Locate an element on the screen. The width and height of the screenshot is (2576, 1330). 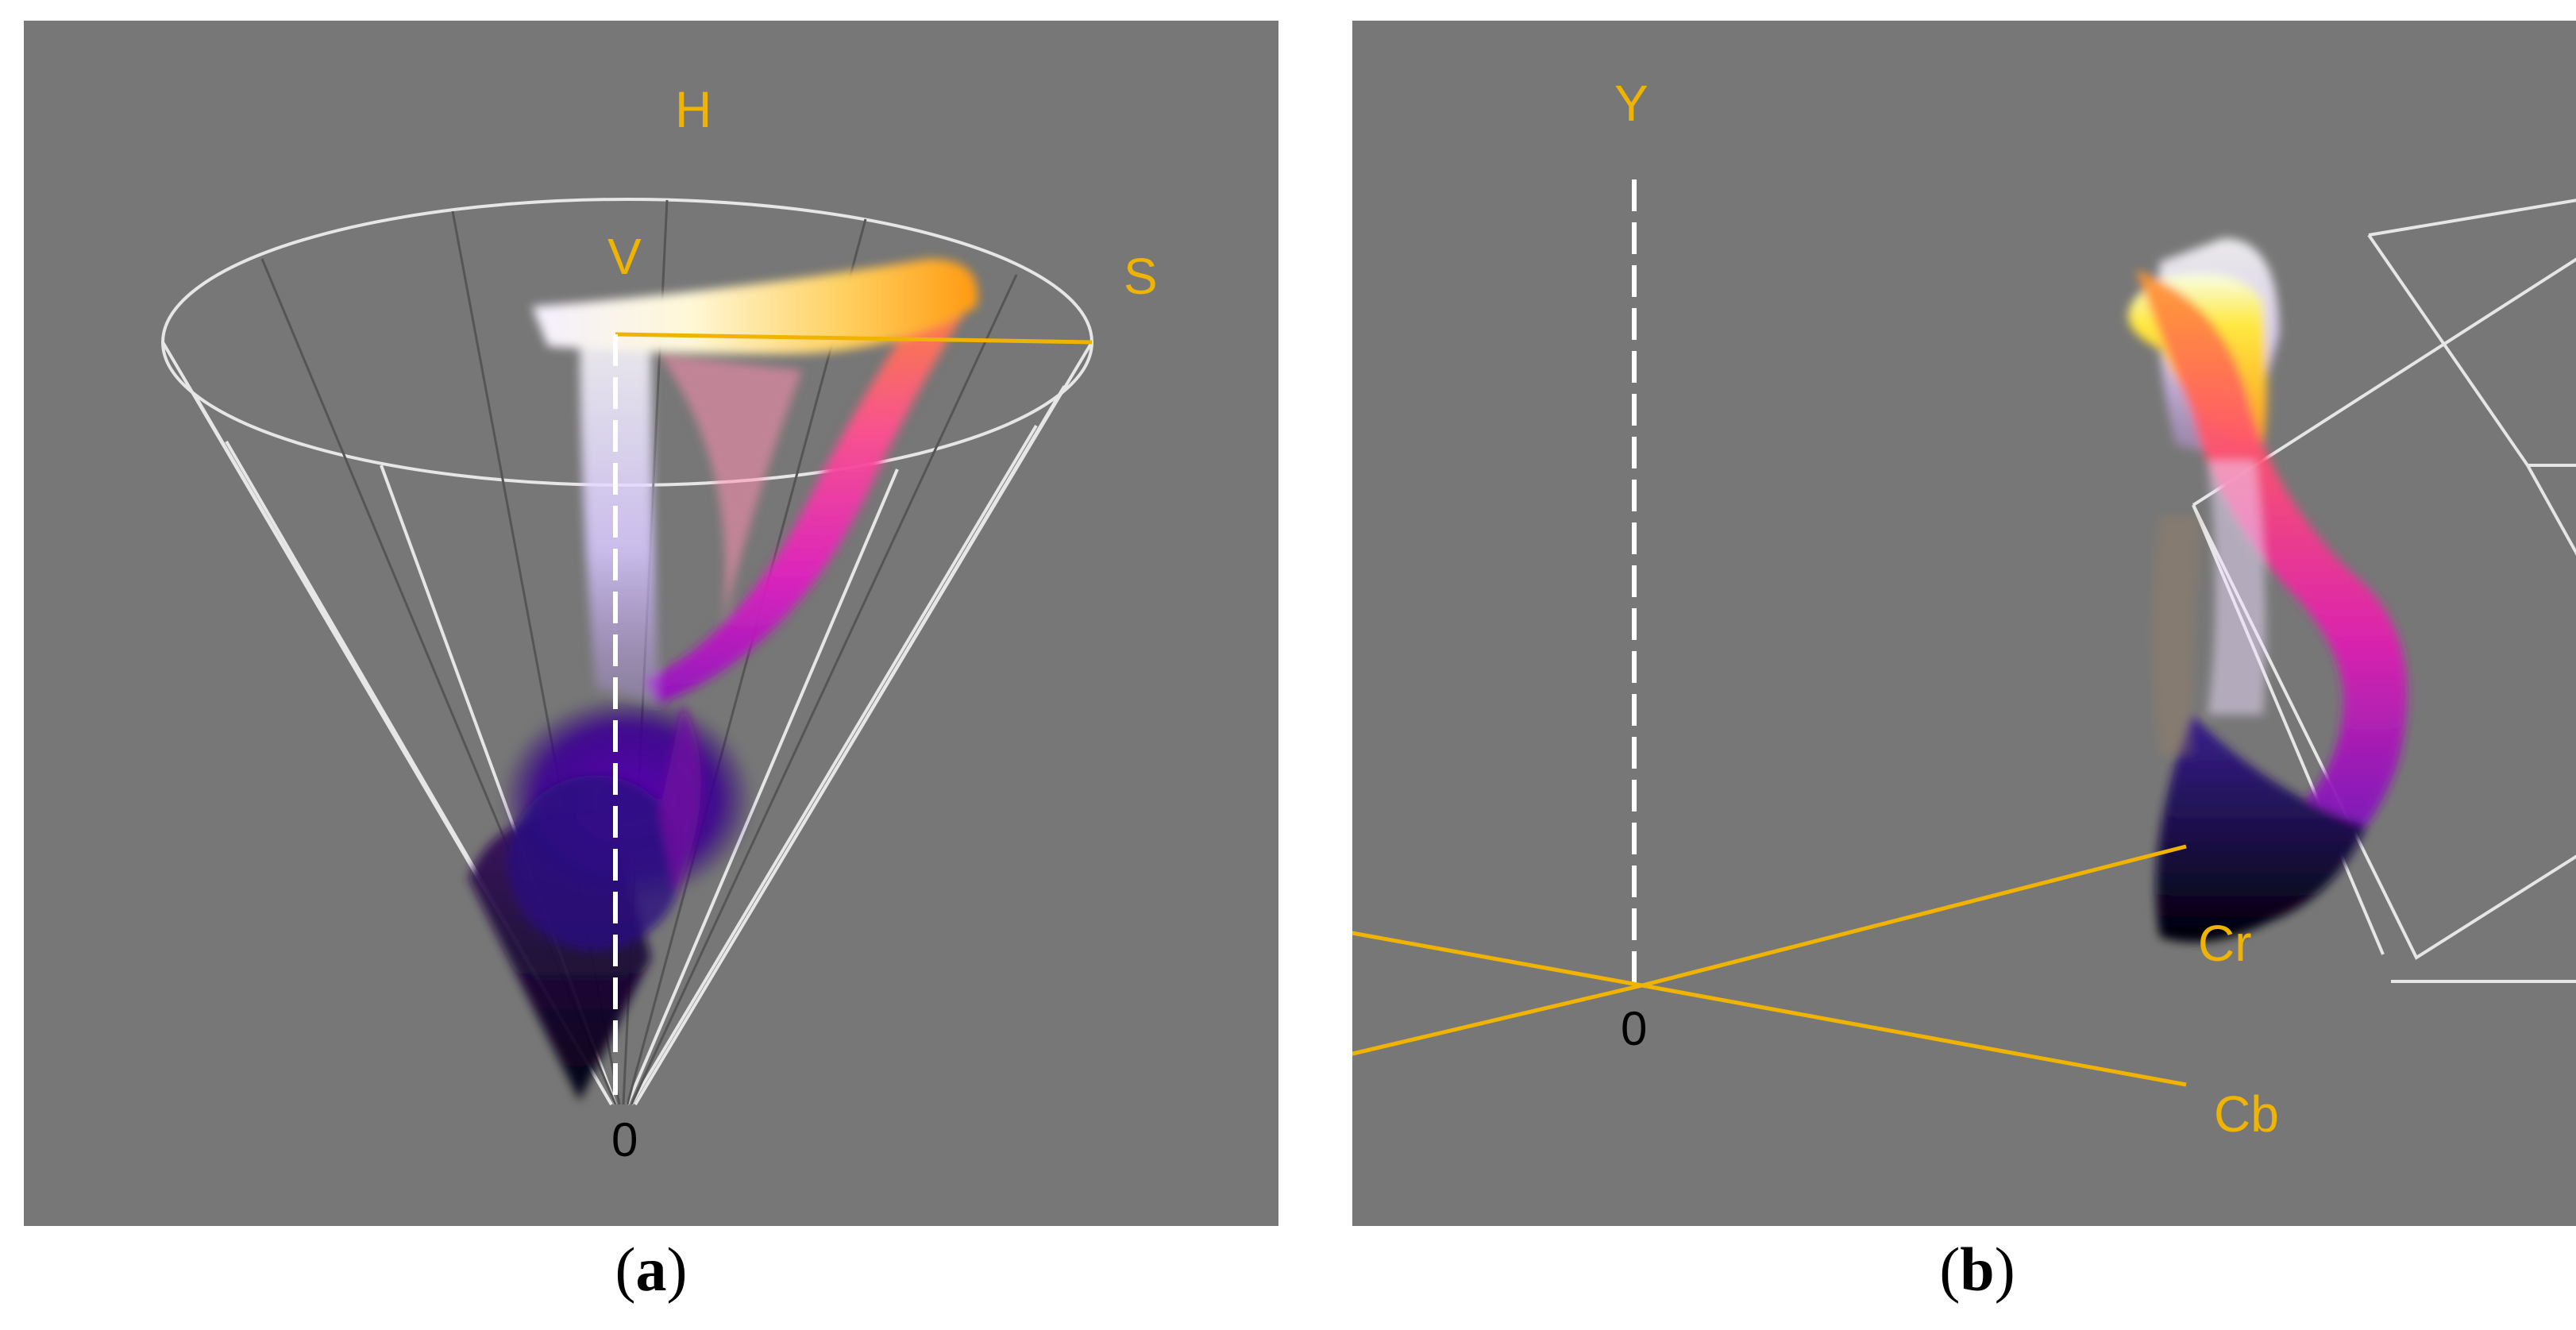
caption-b-letter: b is located at coordinates (1977, 1269).